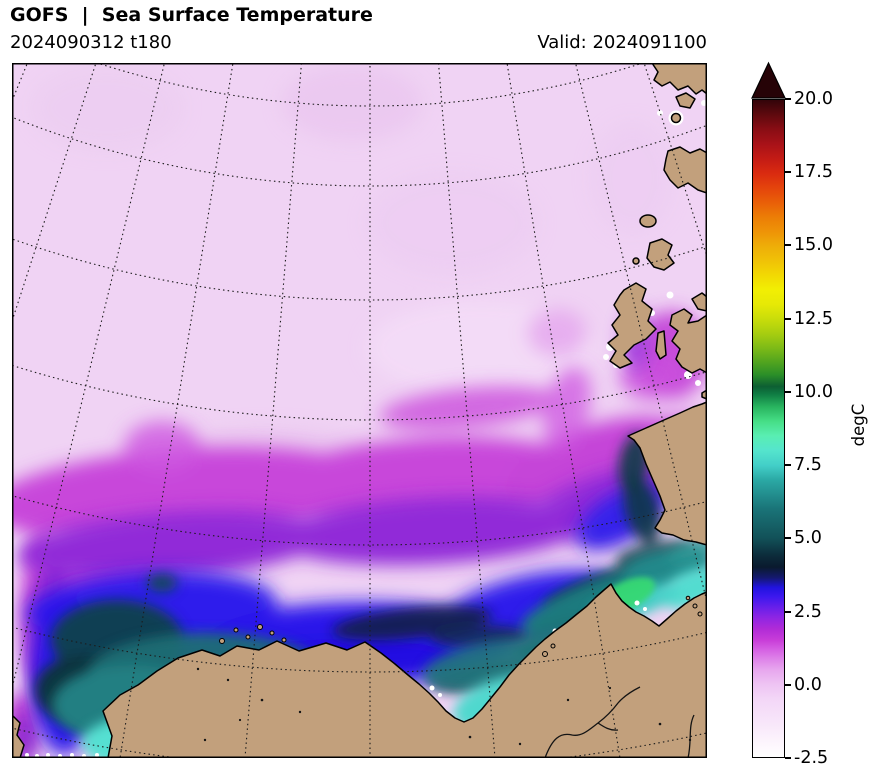 This screenshot has height=781, width=883. What do you see at coordinates (685, 100) in the screenshot?
I see `island-archipelago-top-lobe` at bounding box center [685, 100].